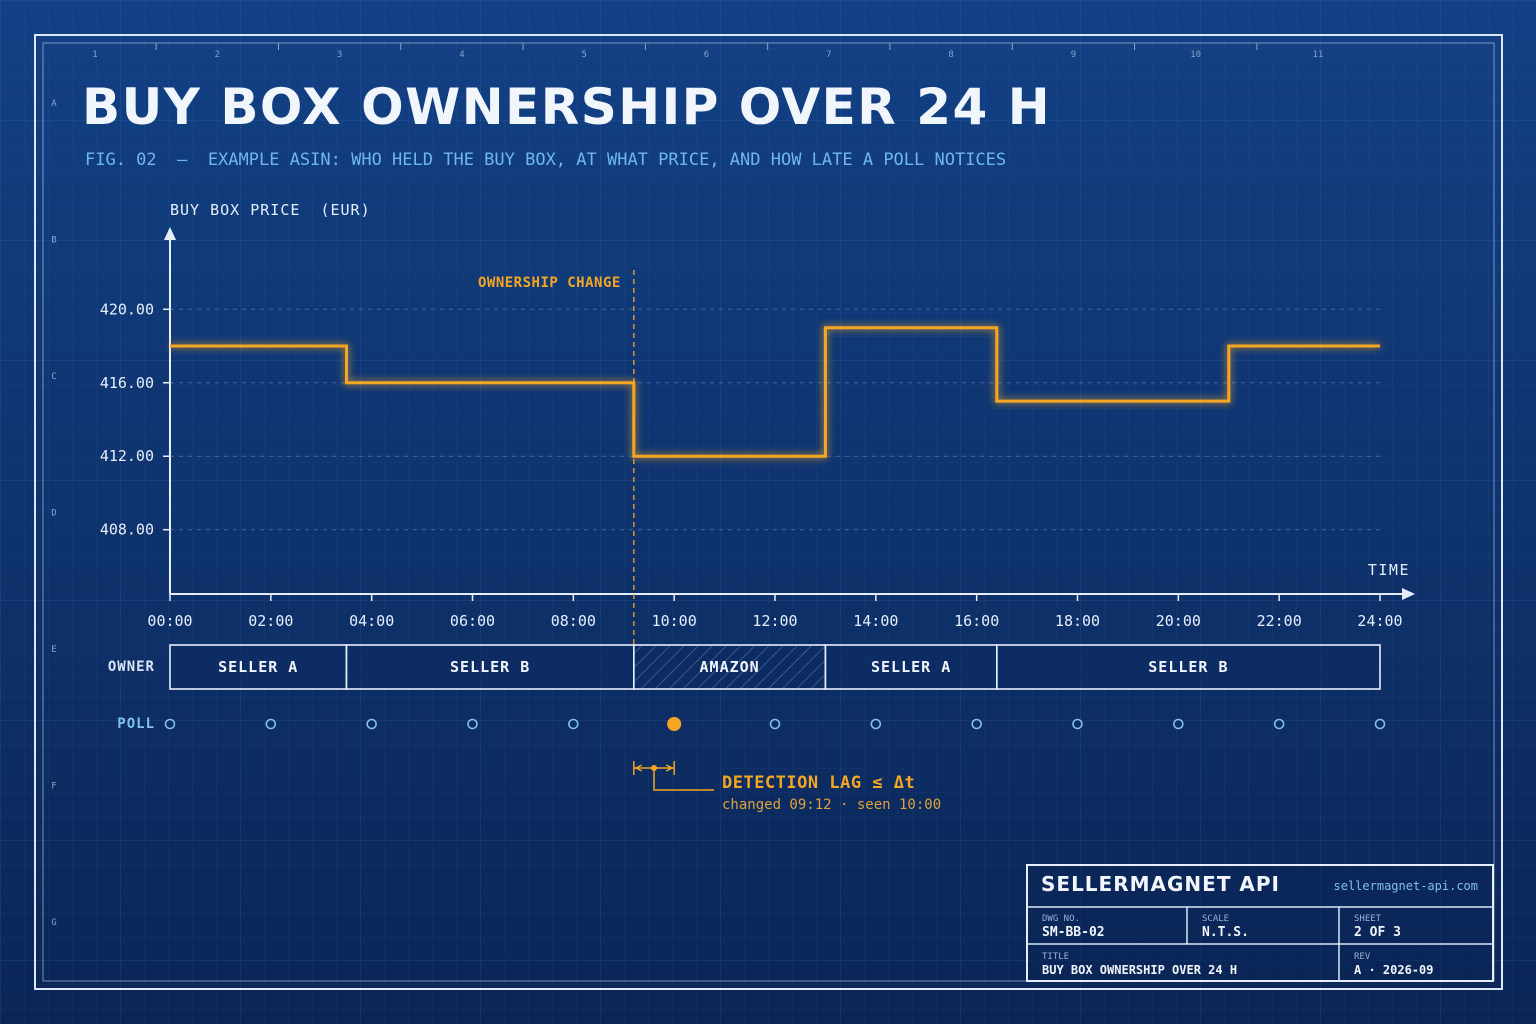 Image resolution: width=1536 pixels, height=1024 pixels. What do you see at coordinates (828, 55) in the screenshot?
I see `frame-column-label: 7` at bounding box center [828, 55].